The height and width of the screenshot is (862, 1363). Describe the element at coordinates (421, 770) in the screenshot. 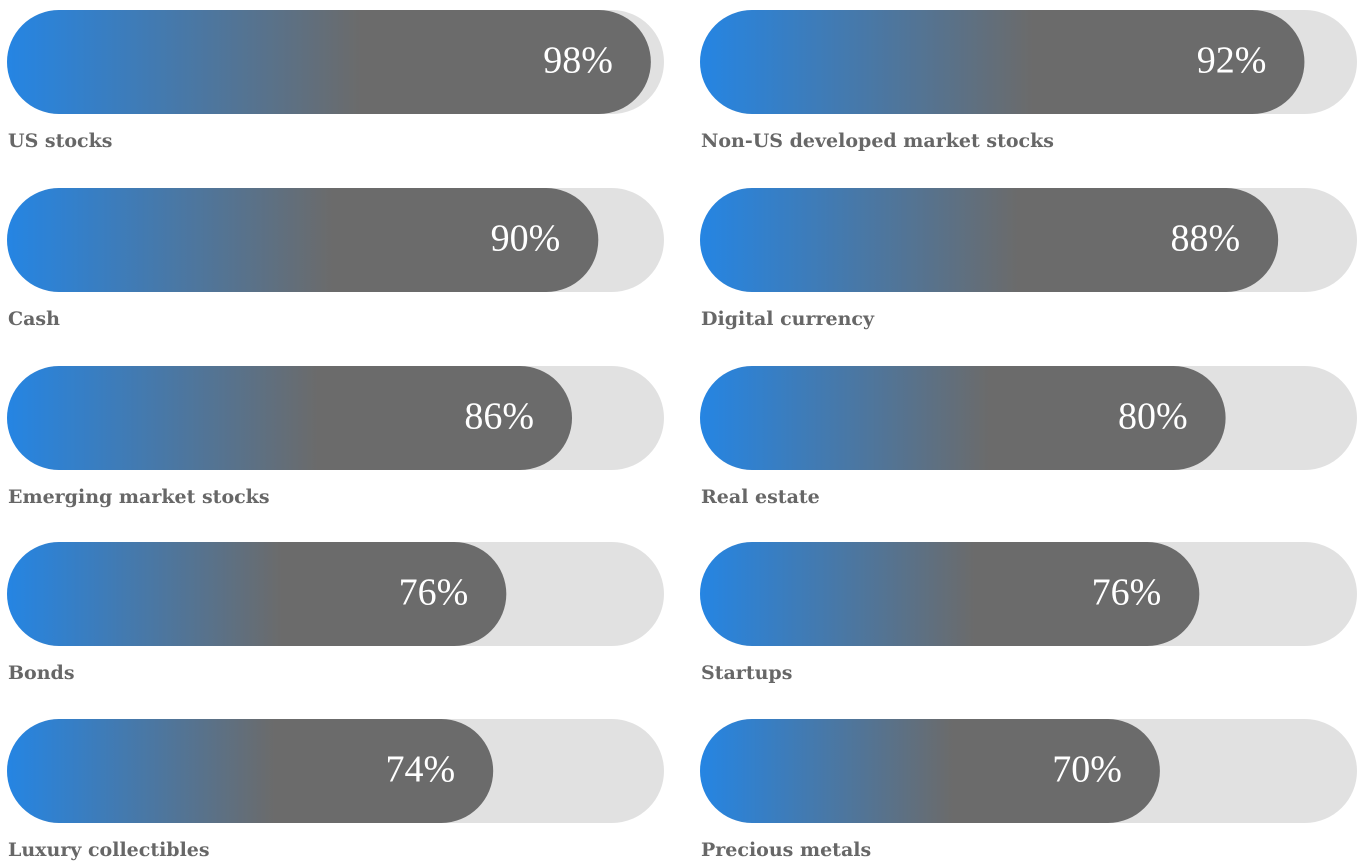

I see `value-label: 74%` at that location.